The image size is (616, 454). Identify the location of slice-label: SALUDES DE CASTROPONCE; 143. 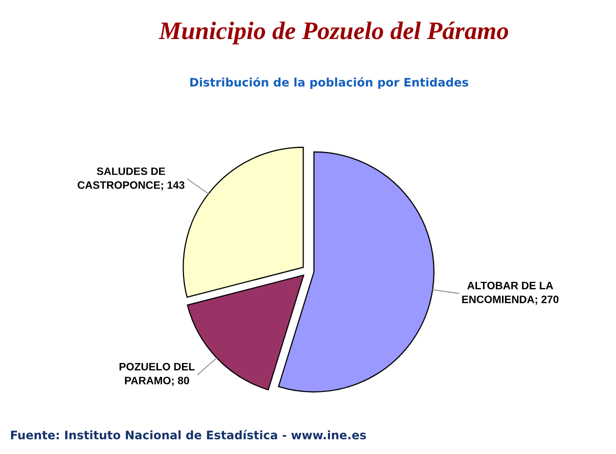
(131, 178).